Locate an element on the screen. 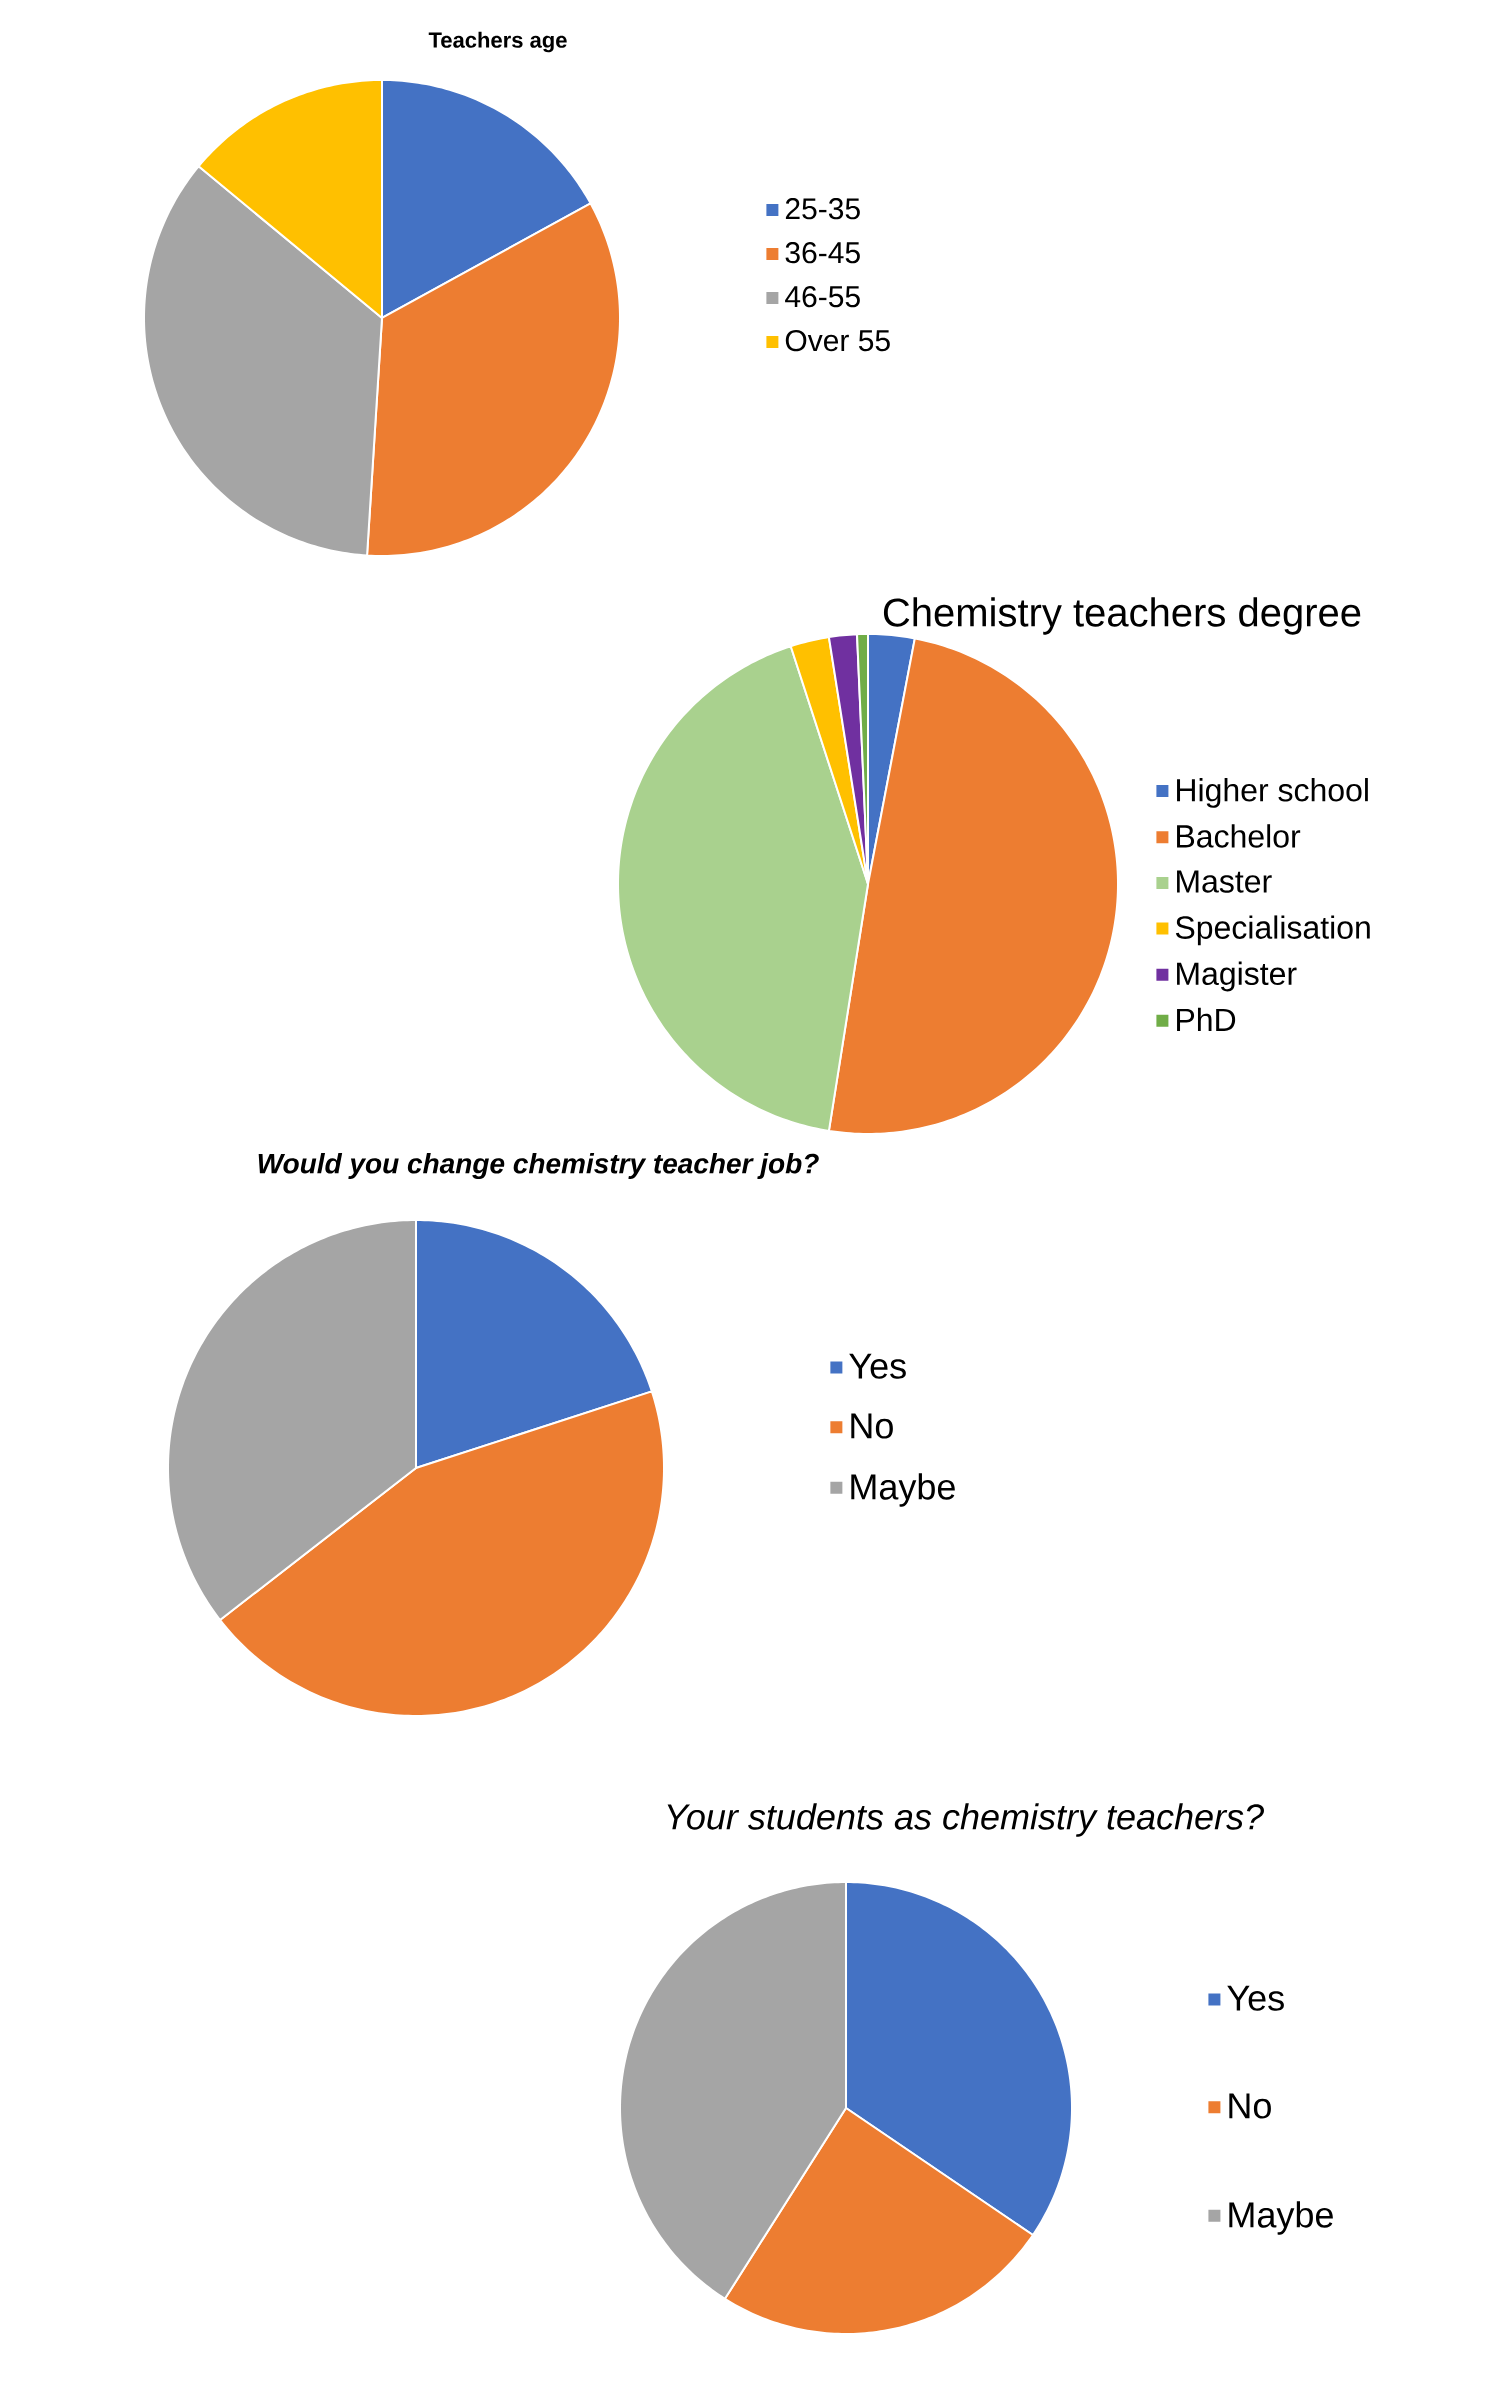 The width and height of the screenshot is (1500, 2400). legend-label: 46-55 is located at coordinates (822, 296).